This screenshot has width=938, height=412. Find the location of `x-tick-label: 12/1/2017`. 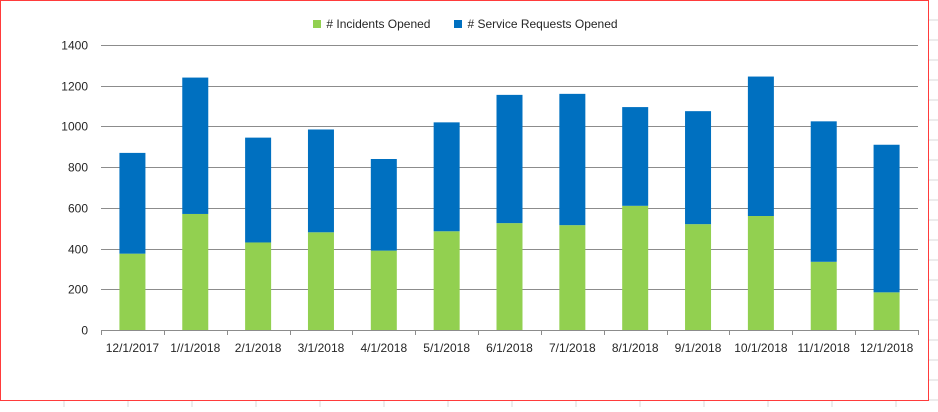

x-tick-label: 12/1/2017 is located at coordinates (133, 348).